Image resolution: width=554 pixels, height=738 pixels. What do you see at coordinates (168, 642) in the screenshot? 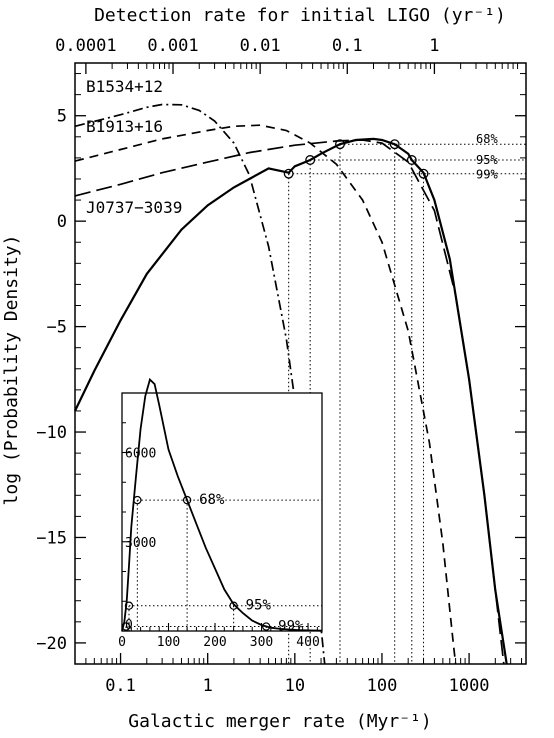
I see `inset-x-tick-label: 100` at bounding box center [168, 642].